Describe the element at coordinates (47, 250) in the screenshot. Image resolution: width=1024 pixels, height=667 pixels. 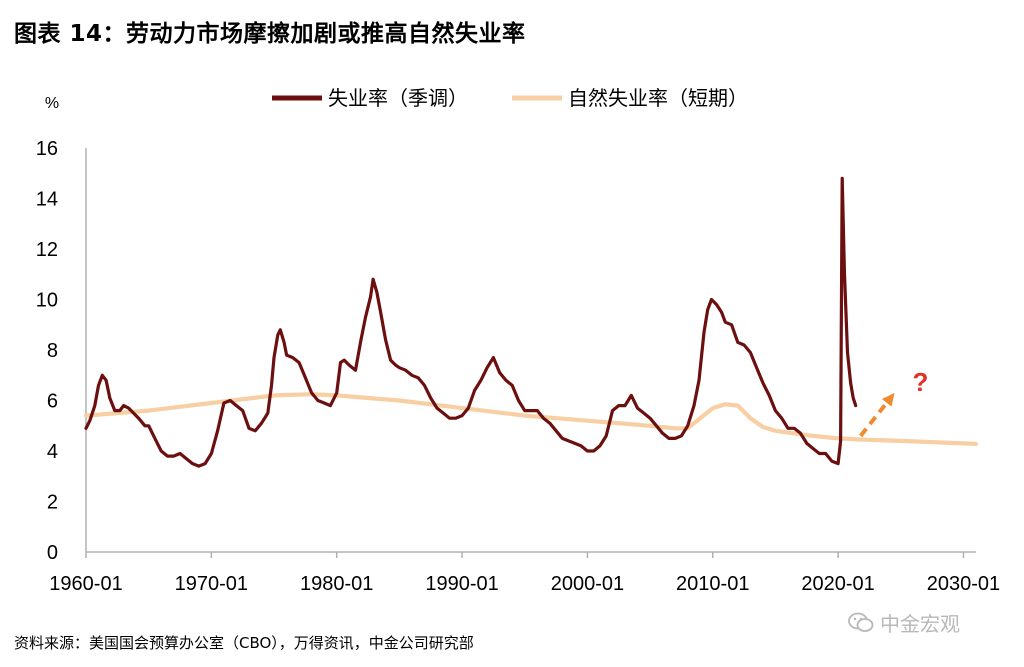
I see `y-tick-label: 12` at that location.